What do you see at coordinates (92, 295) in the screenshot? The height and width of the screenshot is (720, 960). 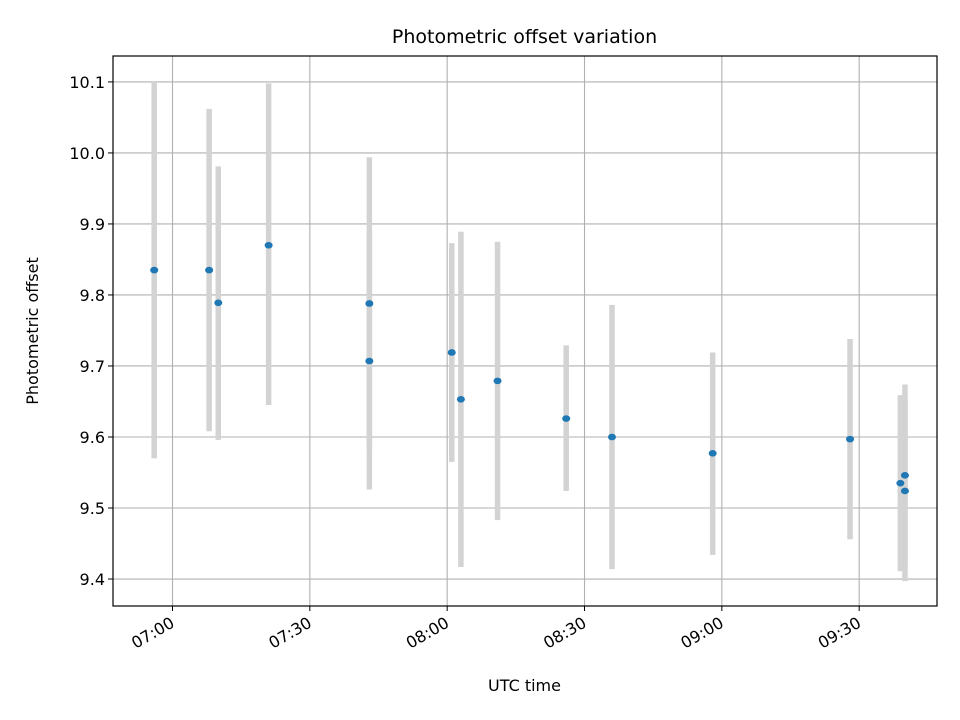 I see `y-tick-label: 9.8` at bounding box center [92, 295].